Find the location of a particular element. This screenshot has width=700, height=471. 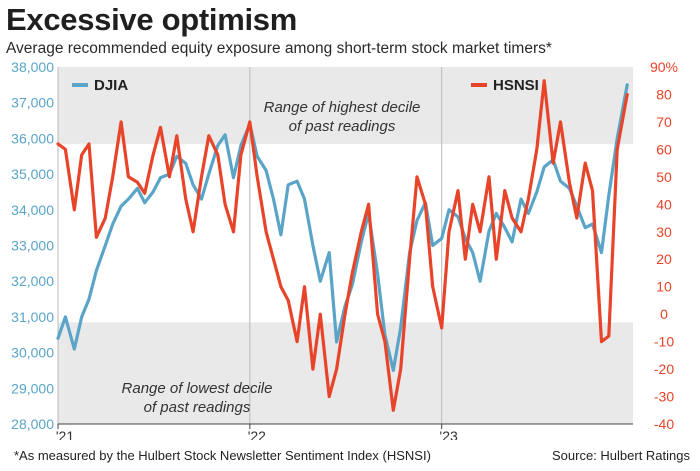

x-tick-label: '21 is located at coordinates (65, 434).